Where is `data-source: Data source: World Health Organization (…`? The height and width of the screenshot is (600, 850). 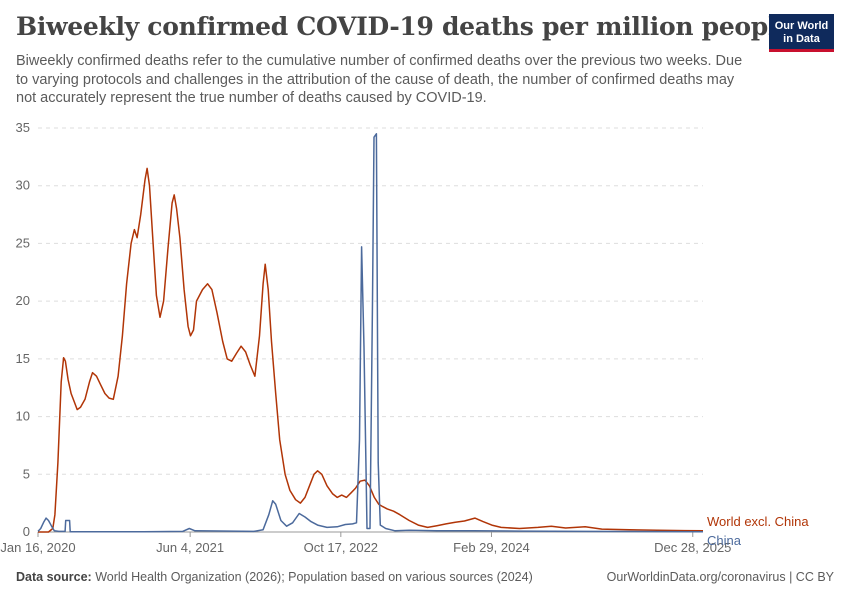
data-source: Data source: World Health Organization (… is located at coordinates (274, 577).